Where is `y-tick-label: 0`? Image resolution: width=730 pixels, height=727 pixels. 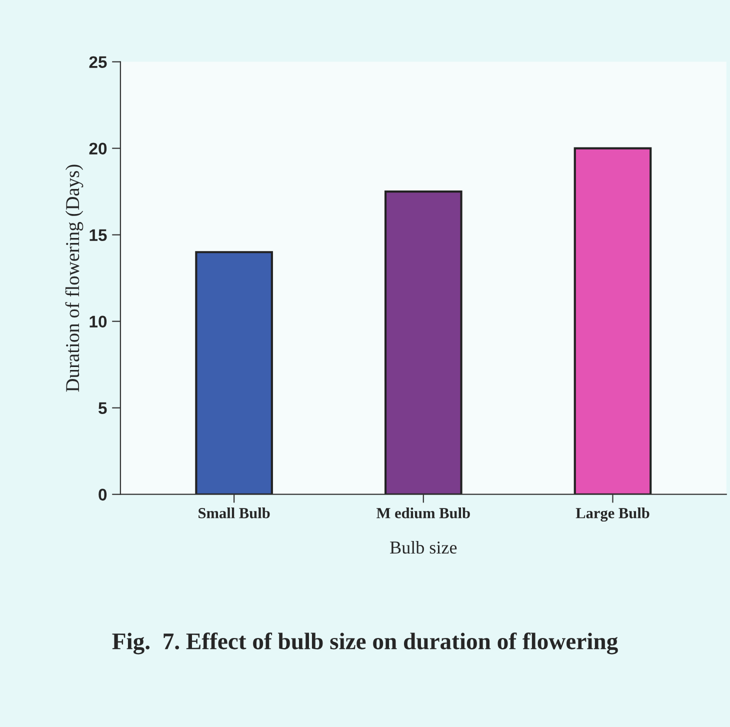
y-tick-label: 0 is located at coordinates (102, 494).